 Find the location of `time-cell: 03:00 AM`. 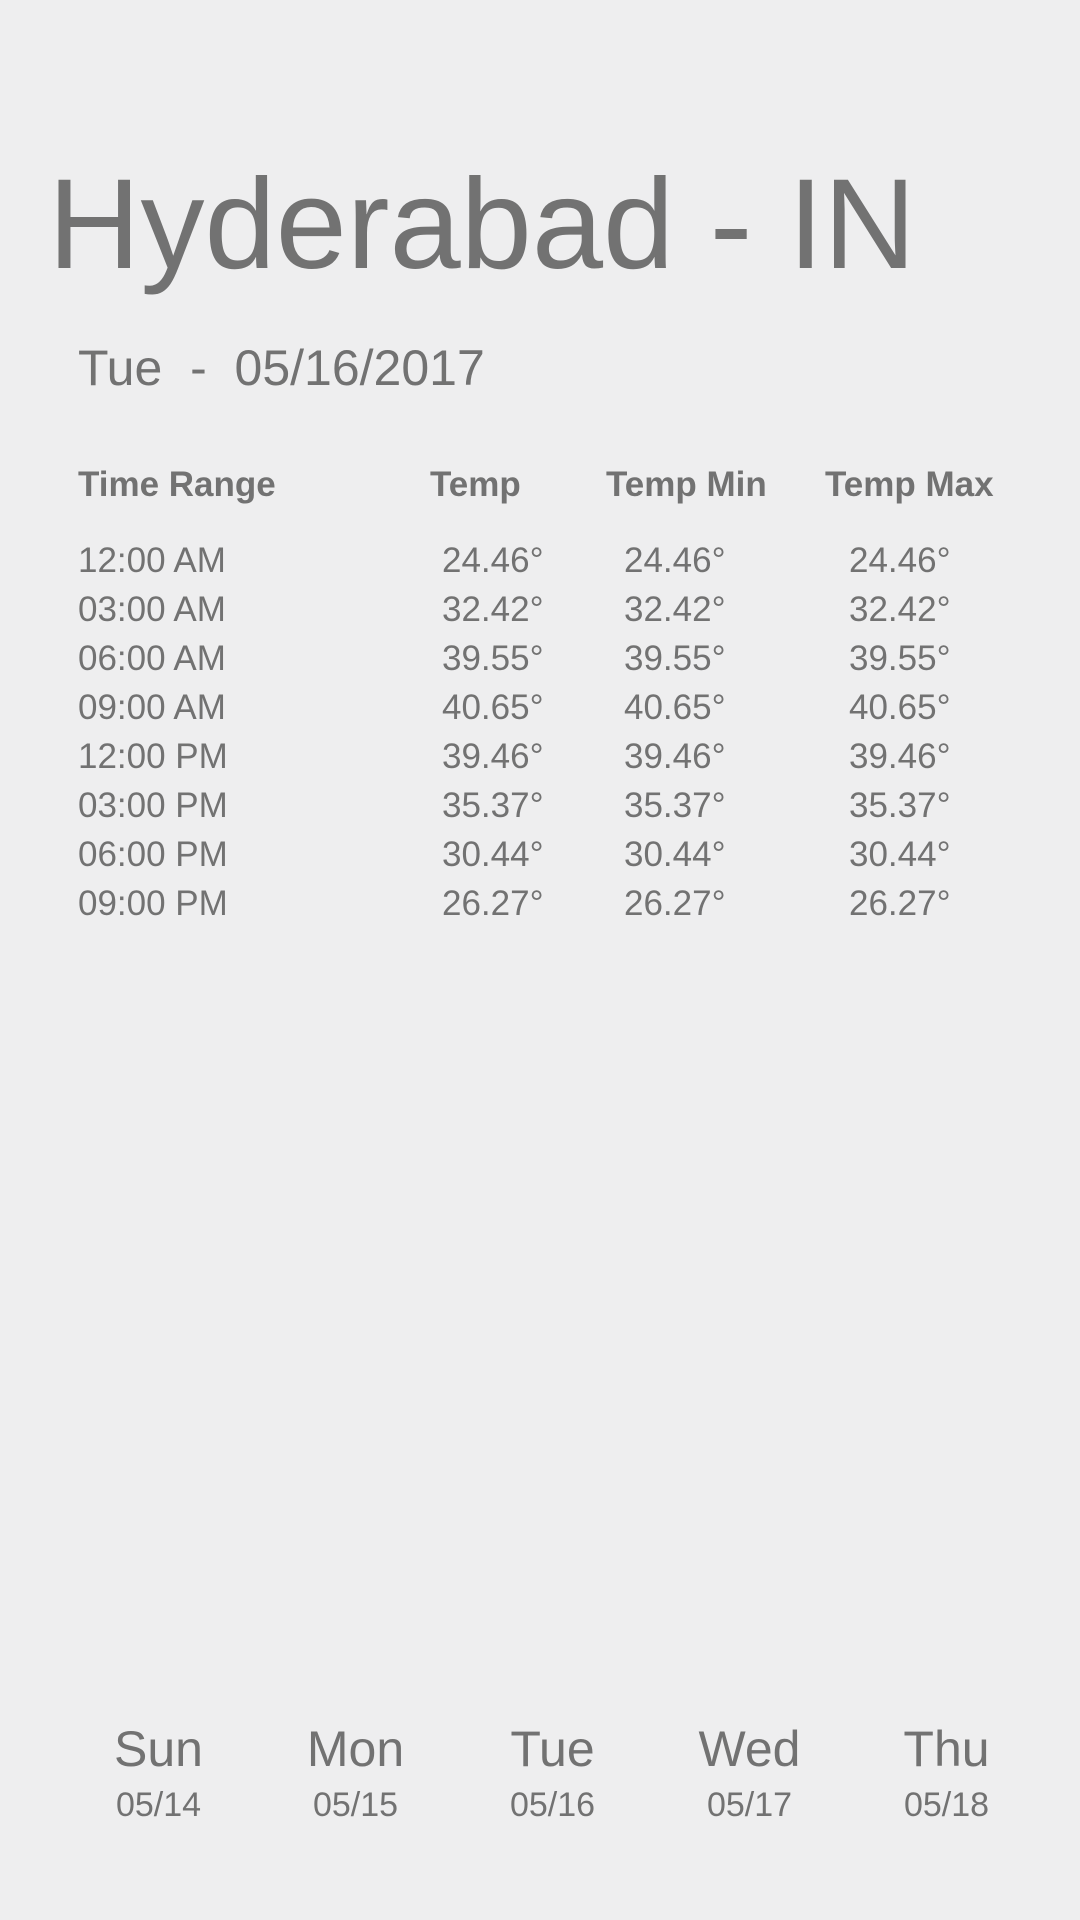

time-cell: 03:00 AM is located at coordinates (152, 609).